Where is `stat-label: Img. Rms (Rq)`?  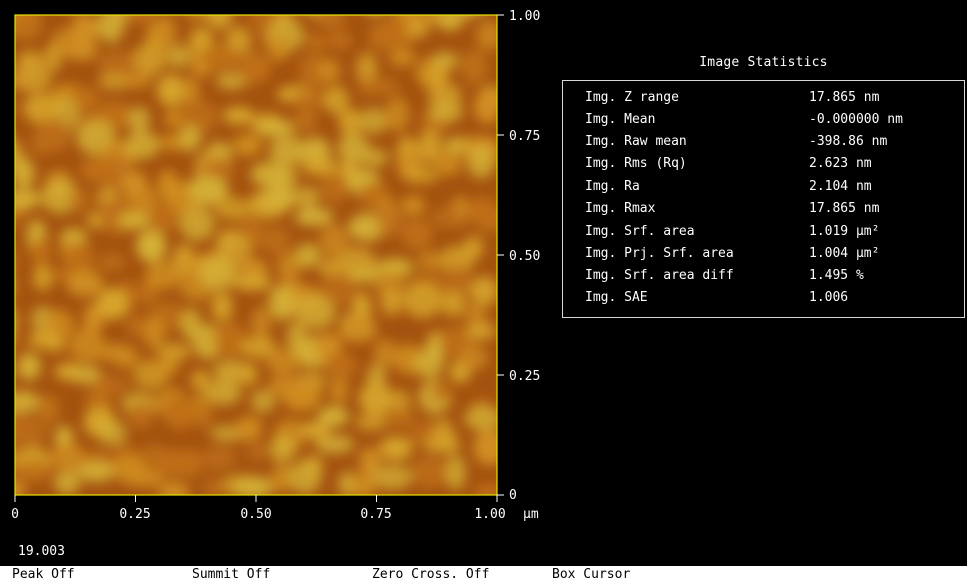 stat-label: Img. Rms (Rq) is located at coordinates (636, 163).